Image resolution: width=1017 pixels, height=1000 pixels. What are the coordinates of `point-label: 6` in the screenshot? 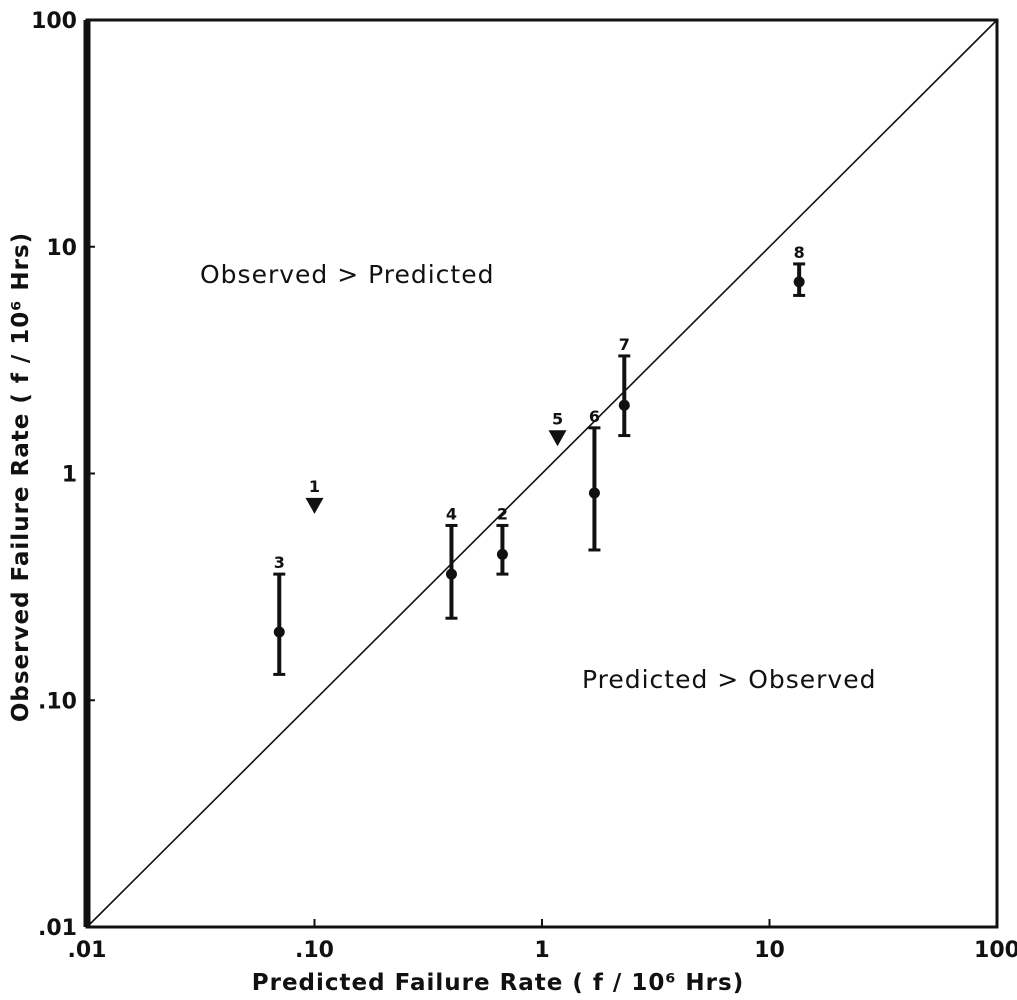 It's located at (594, 416).